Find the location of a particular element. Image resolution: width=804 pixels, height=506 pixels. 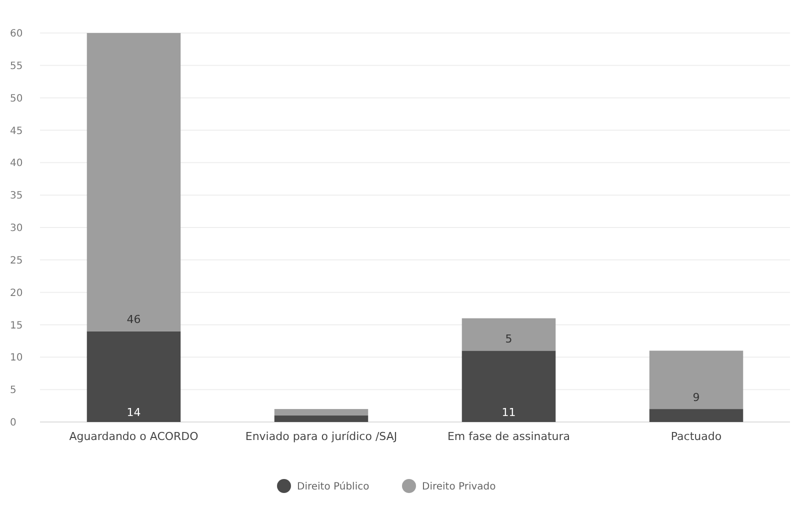

y-tick-label: 15 is located at coordinates (16, 326).